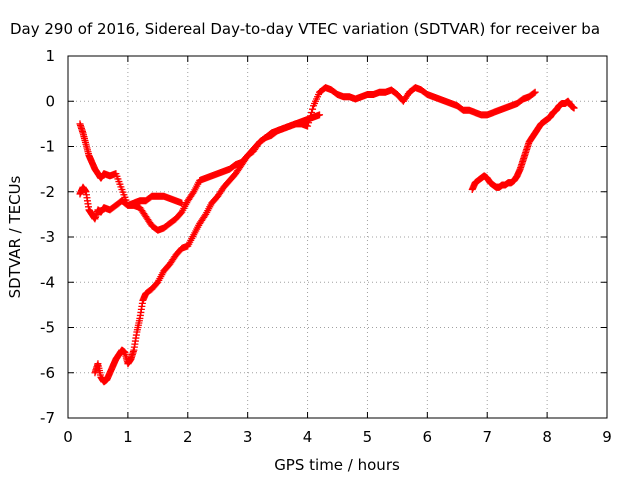  What do you see at coordinates (47, 418) in the screenshot?
I see `y-tick-label: -7` at bounding box center [47, 418].